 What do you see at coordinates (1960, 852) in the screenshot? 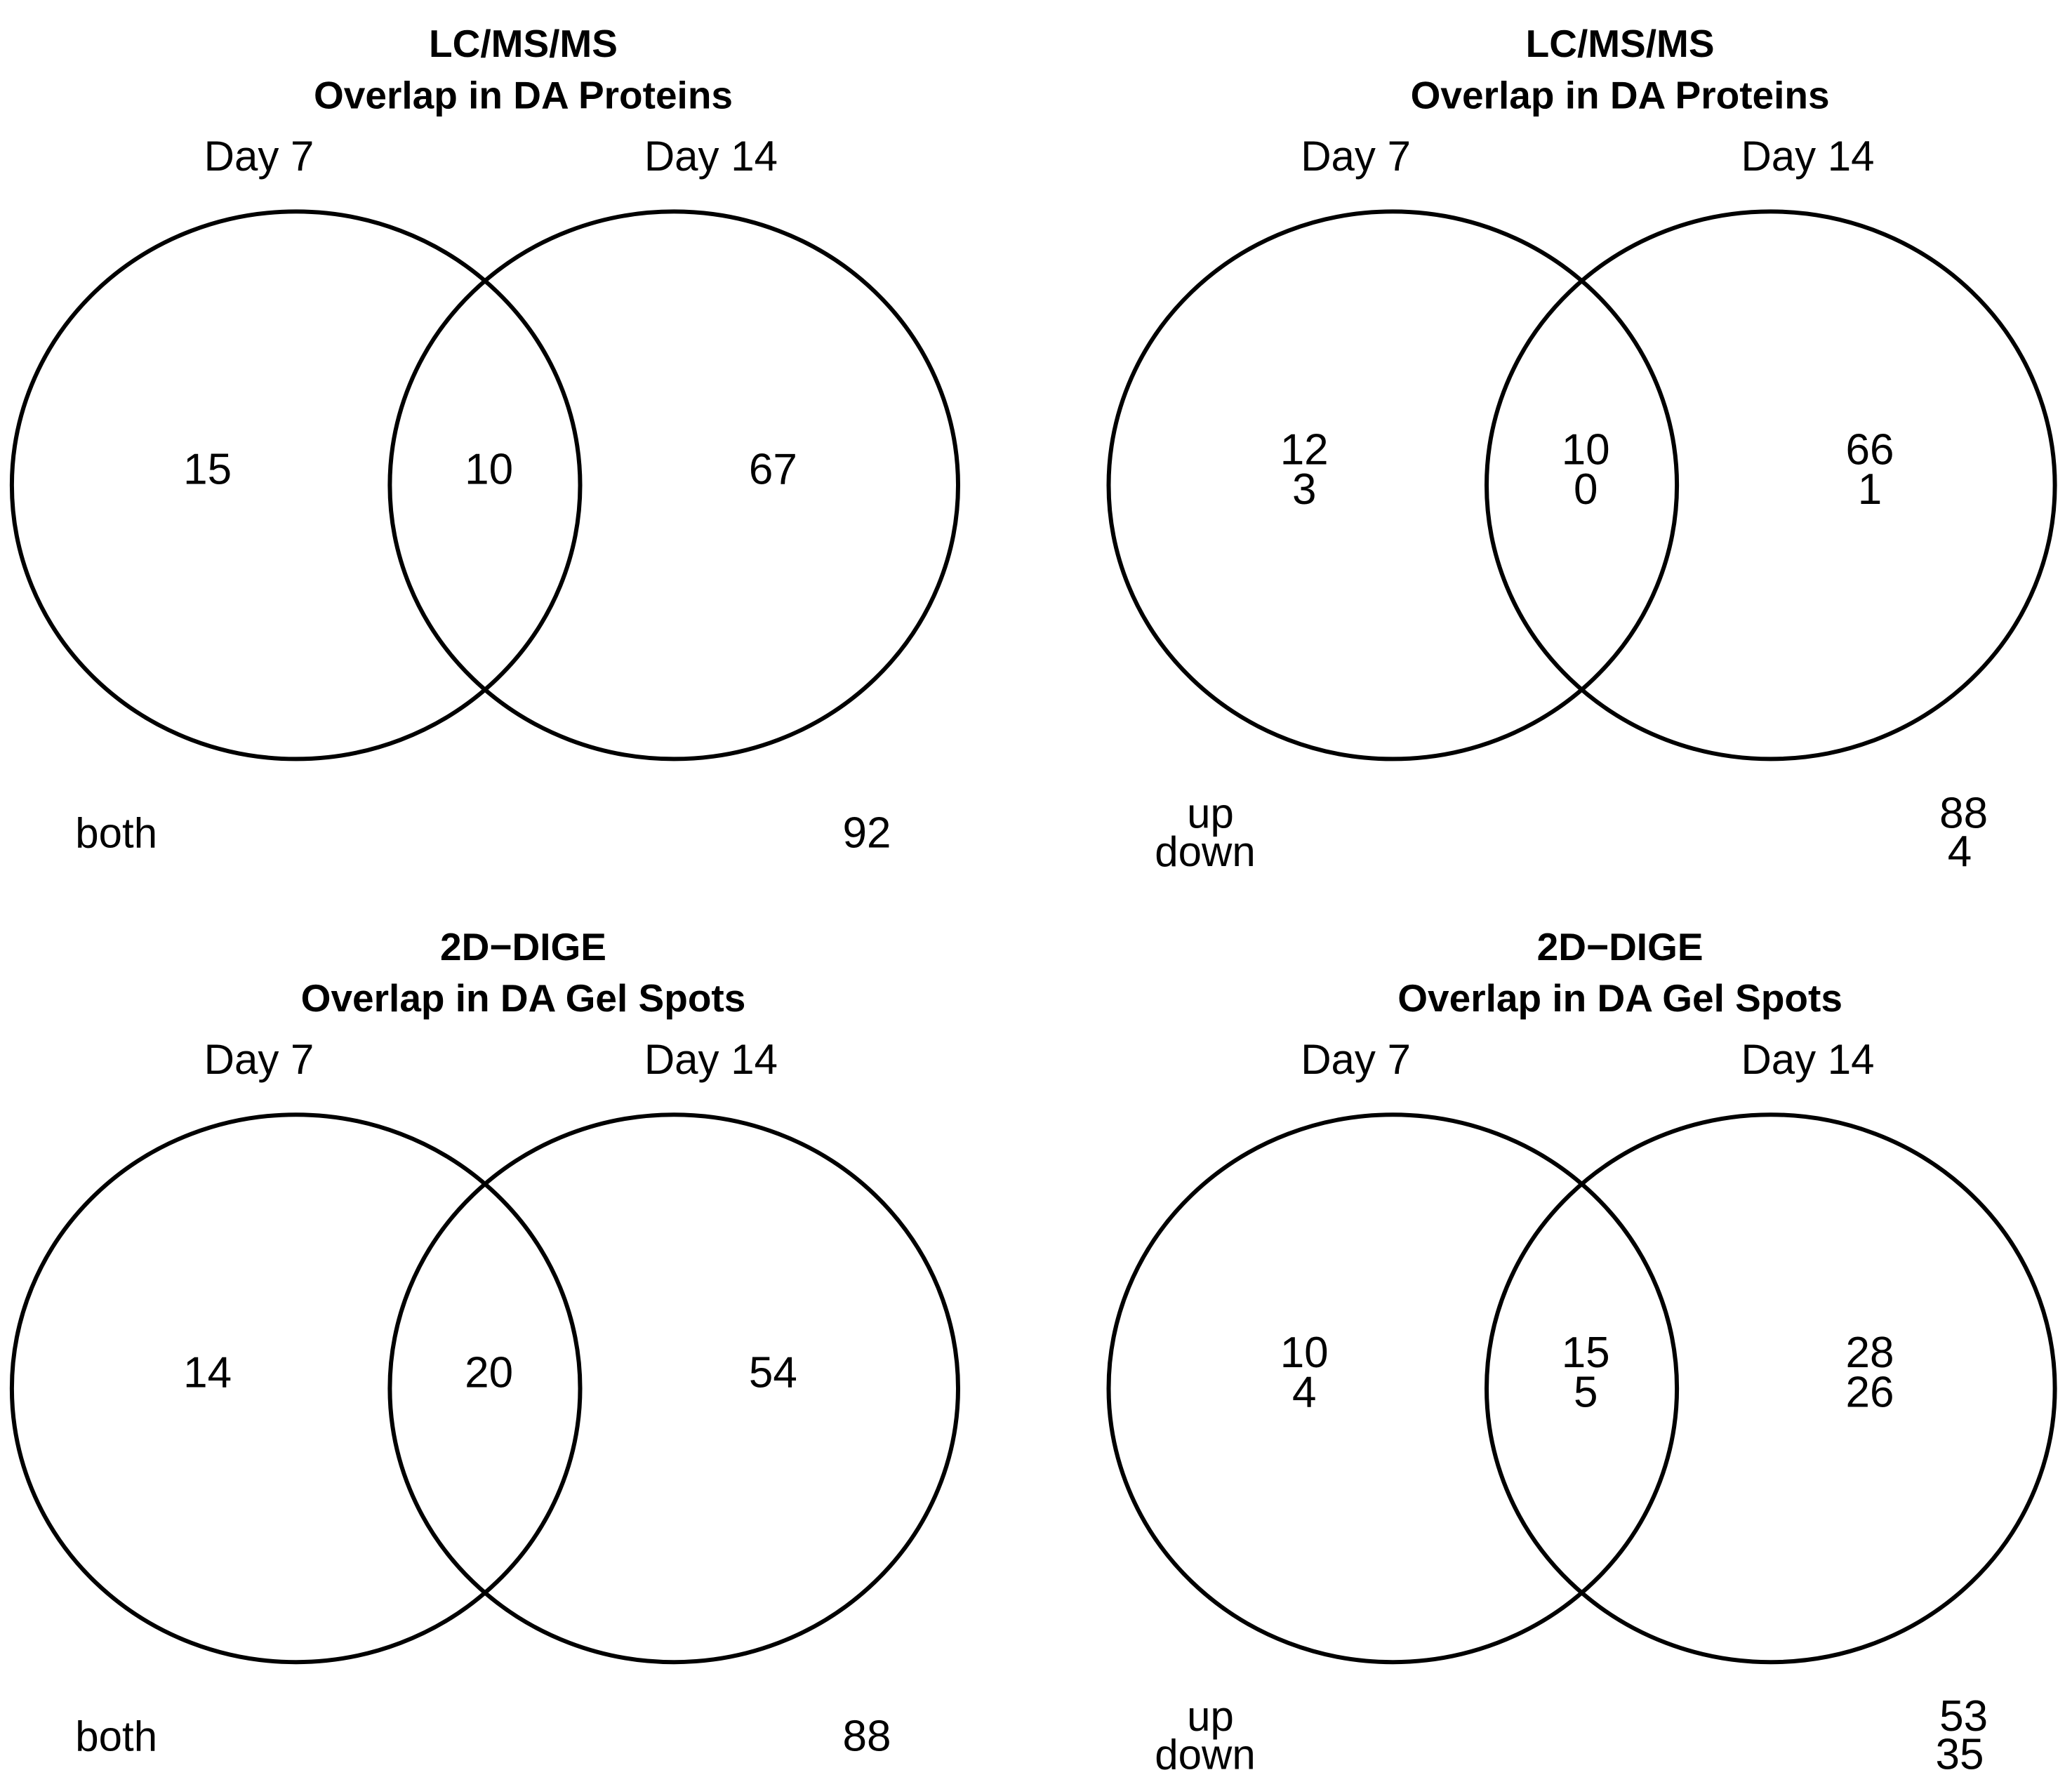
I see `total-down: 4` at bounding box center [1960, 852].